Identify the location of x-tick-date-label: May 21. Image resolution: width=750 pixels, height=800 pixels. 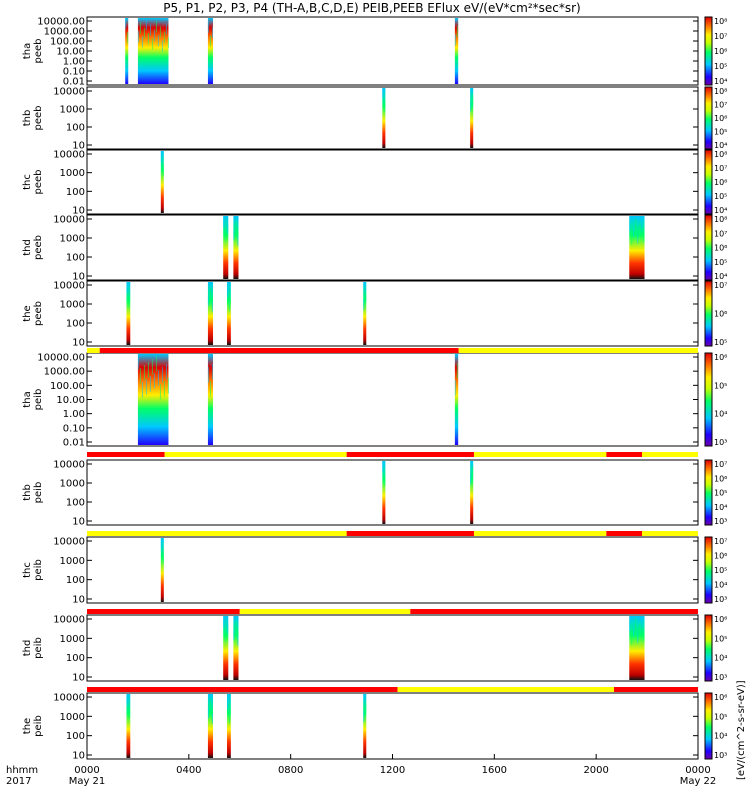
(87, 781).